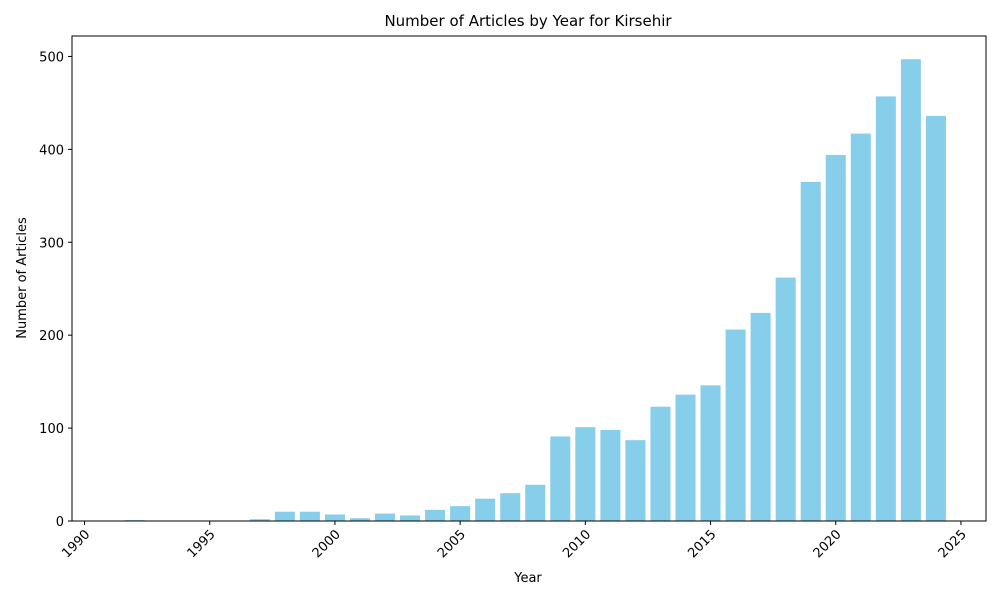 This screenshot has height=600, width=1000. I want to click on bar-2002, so click(385, 517).